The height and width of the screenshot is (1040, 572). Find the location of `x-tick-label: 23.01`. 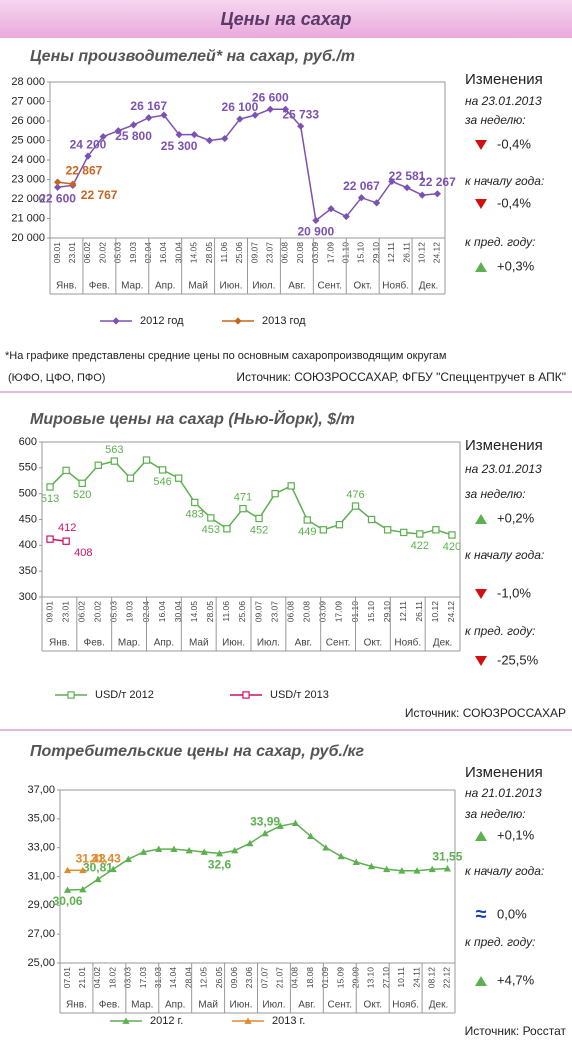

x-tick-label: 23.01 is located at coordinates (72, 253).